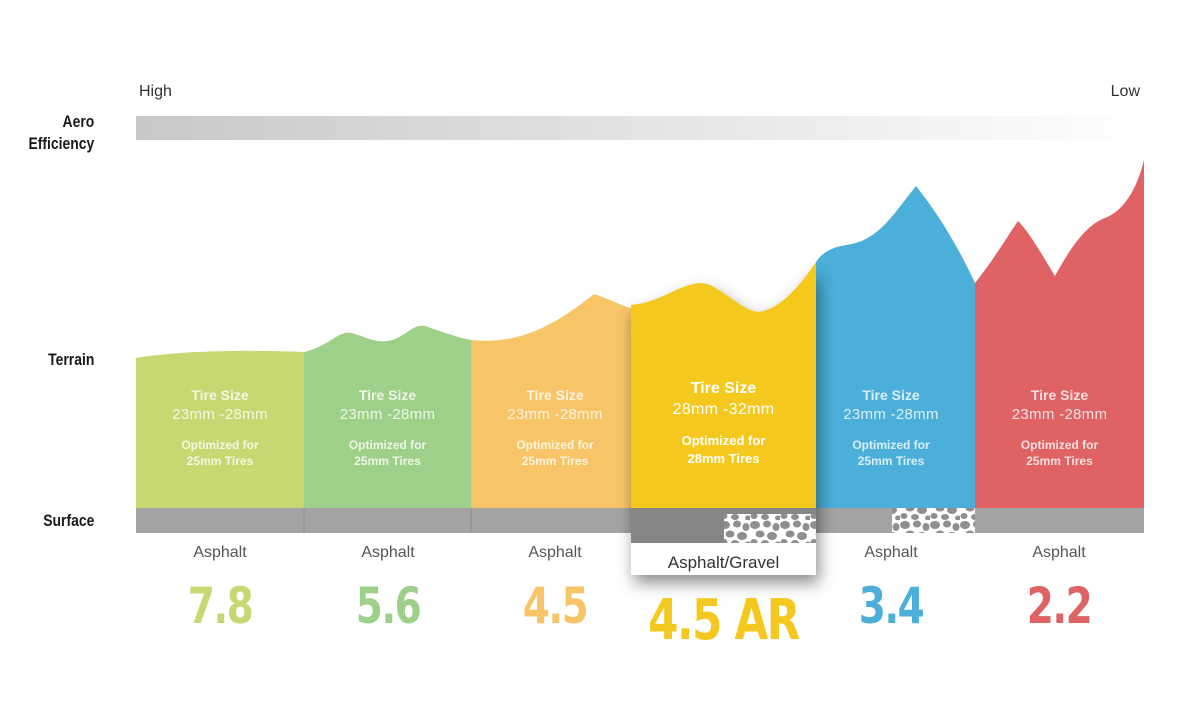 The height and width of the screenshot is (720, 1200). I want to click on aero-efficiency-label: Aero Efficiency, so click(61, 133).